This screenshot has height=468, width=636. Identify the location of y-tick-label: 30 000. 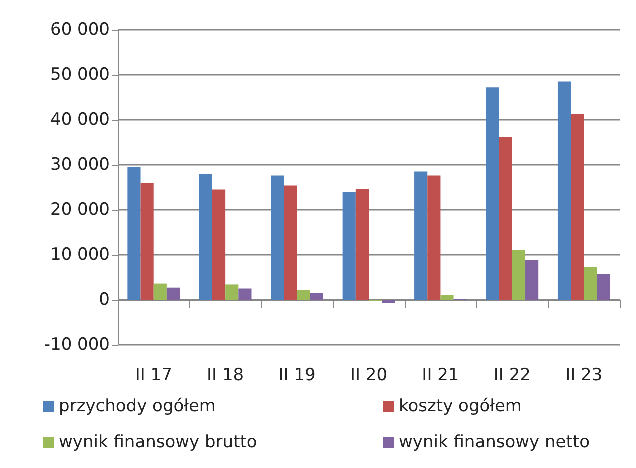
(80, 165).